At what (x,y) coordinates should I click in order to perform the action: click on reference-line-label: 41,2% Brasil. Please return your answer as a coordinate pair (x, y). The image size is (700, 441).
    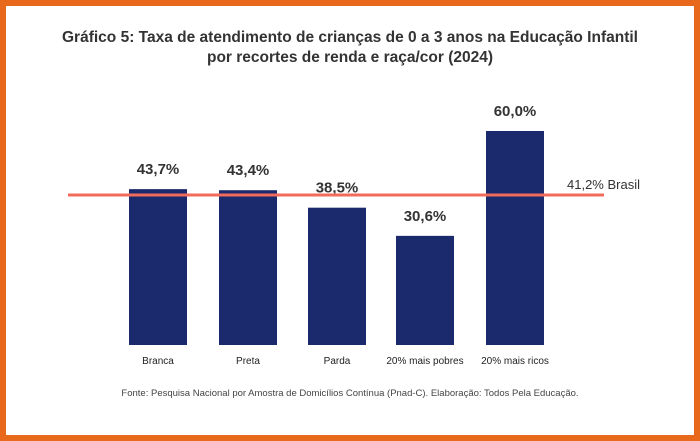
    Looking at the image, I should click on (603, 184).